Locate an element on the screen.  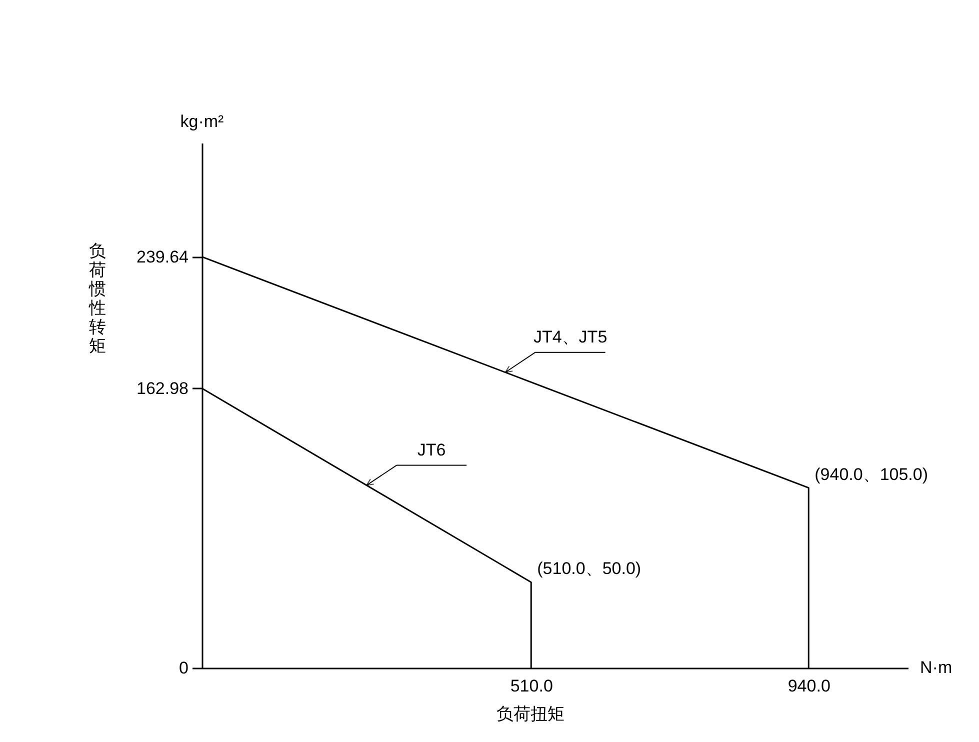
y-tick-label: 239.64 is located at coordinates (162, 256).